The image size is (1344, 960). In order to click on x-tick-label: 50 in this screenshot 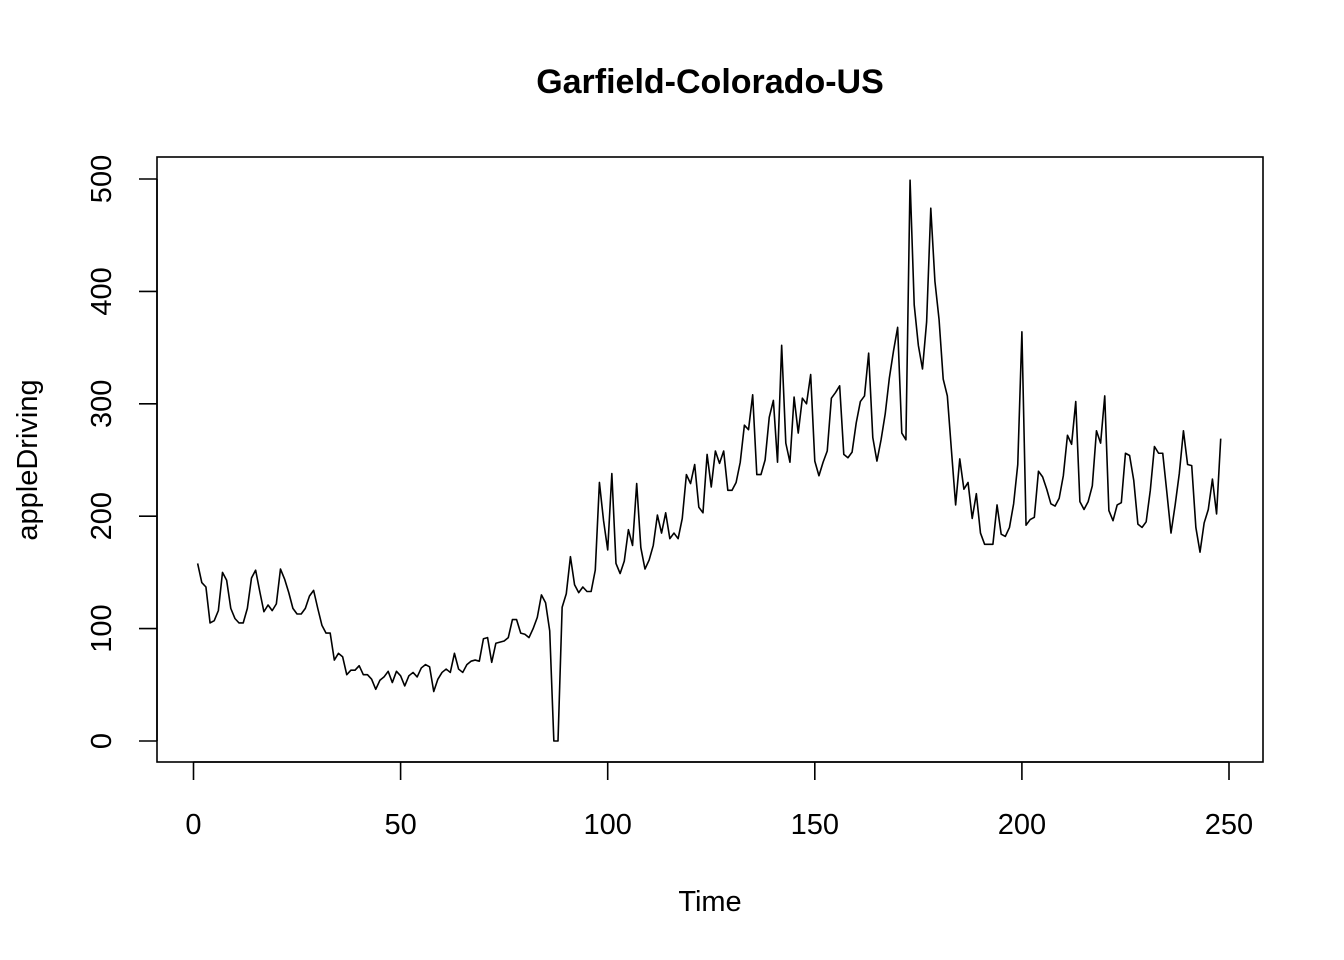, I will do `click(400, 825)`.